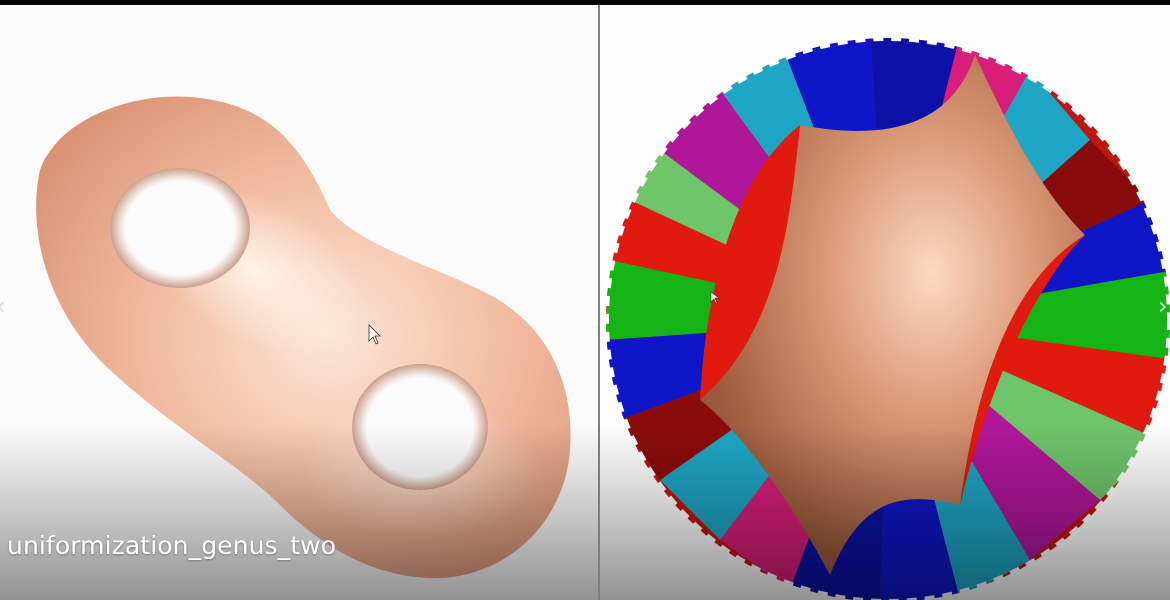  I want to click on video-caption: uniformization_genus_two, so click(172, 545).